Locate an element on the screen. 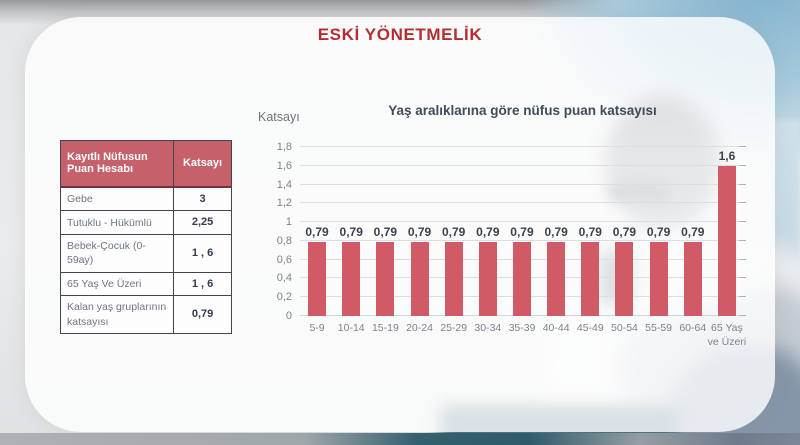 The height and width of the screenshot is (445, 800). y-axis-label: Katsayı is located at coordinates (279, 117).